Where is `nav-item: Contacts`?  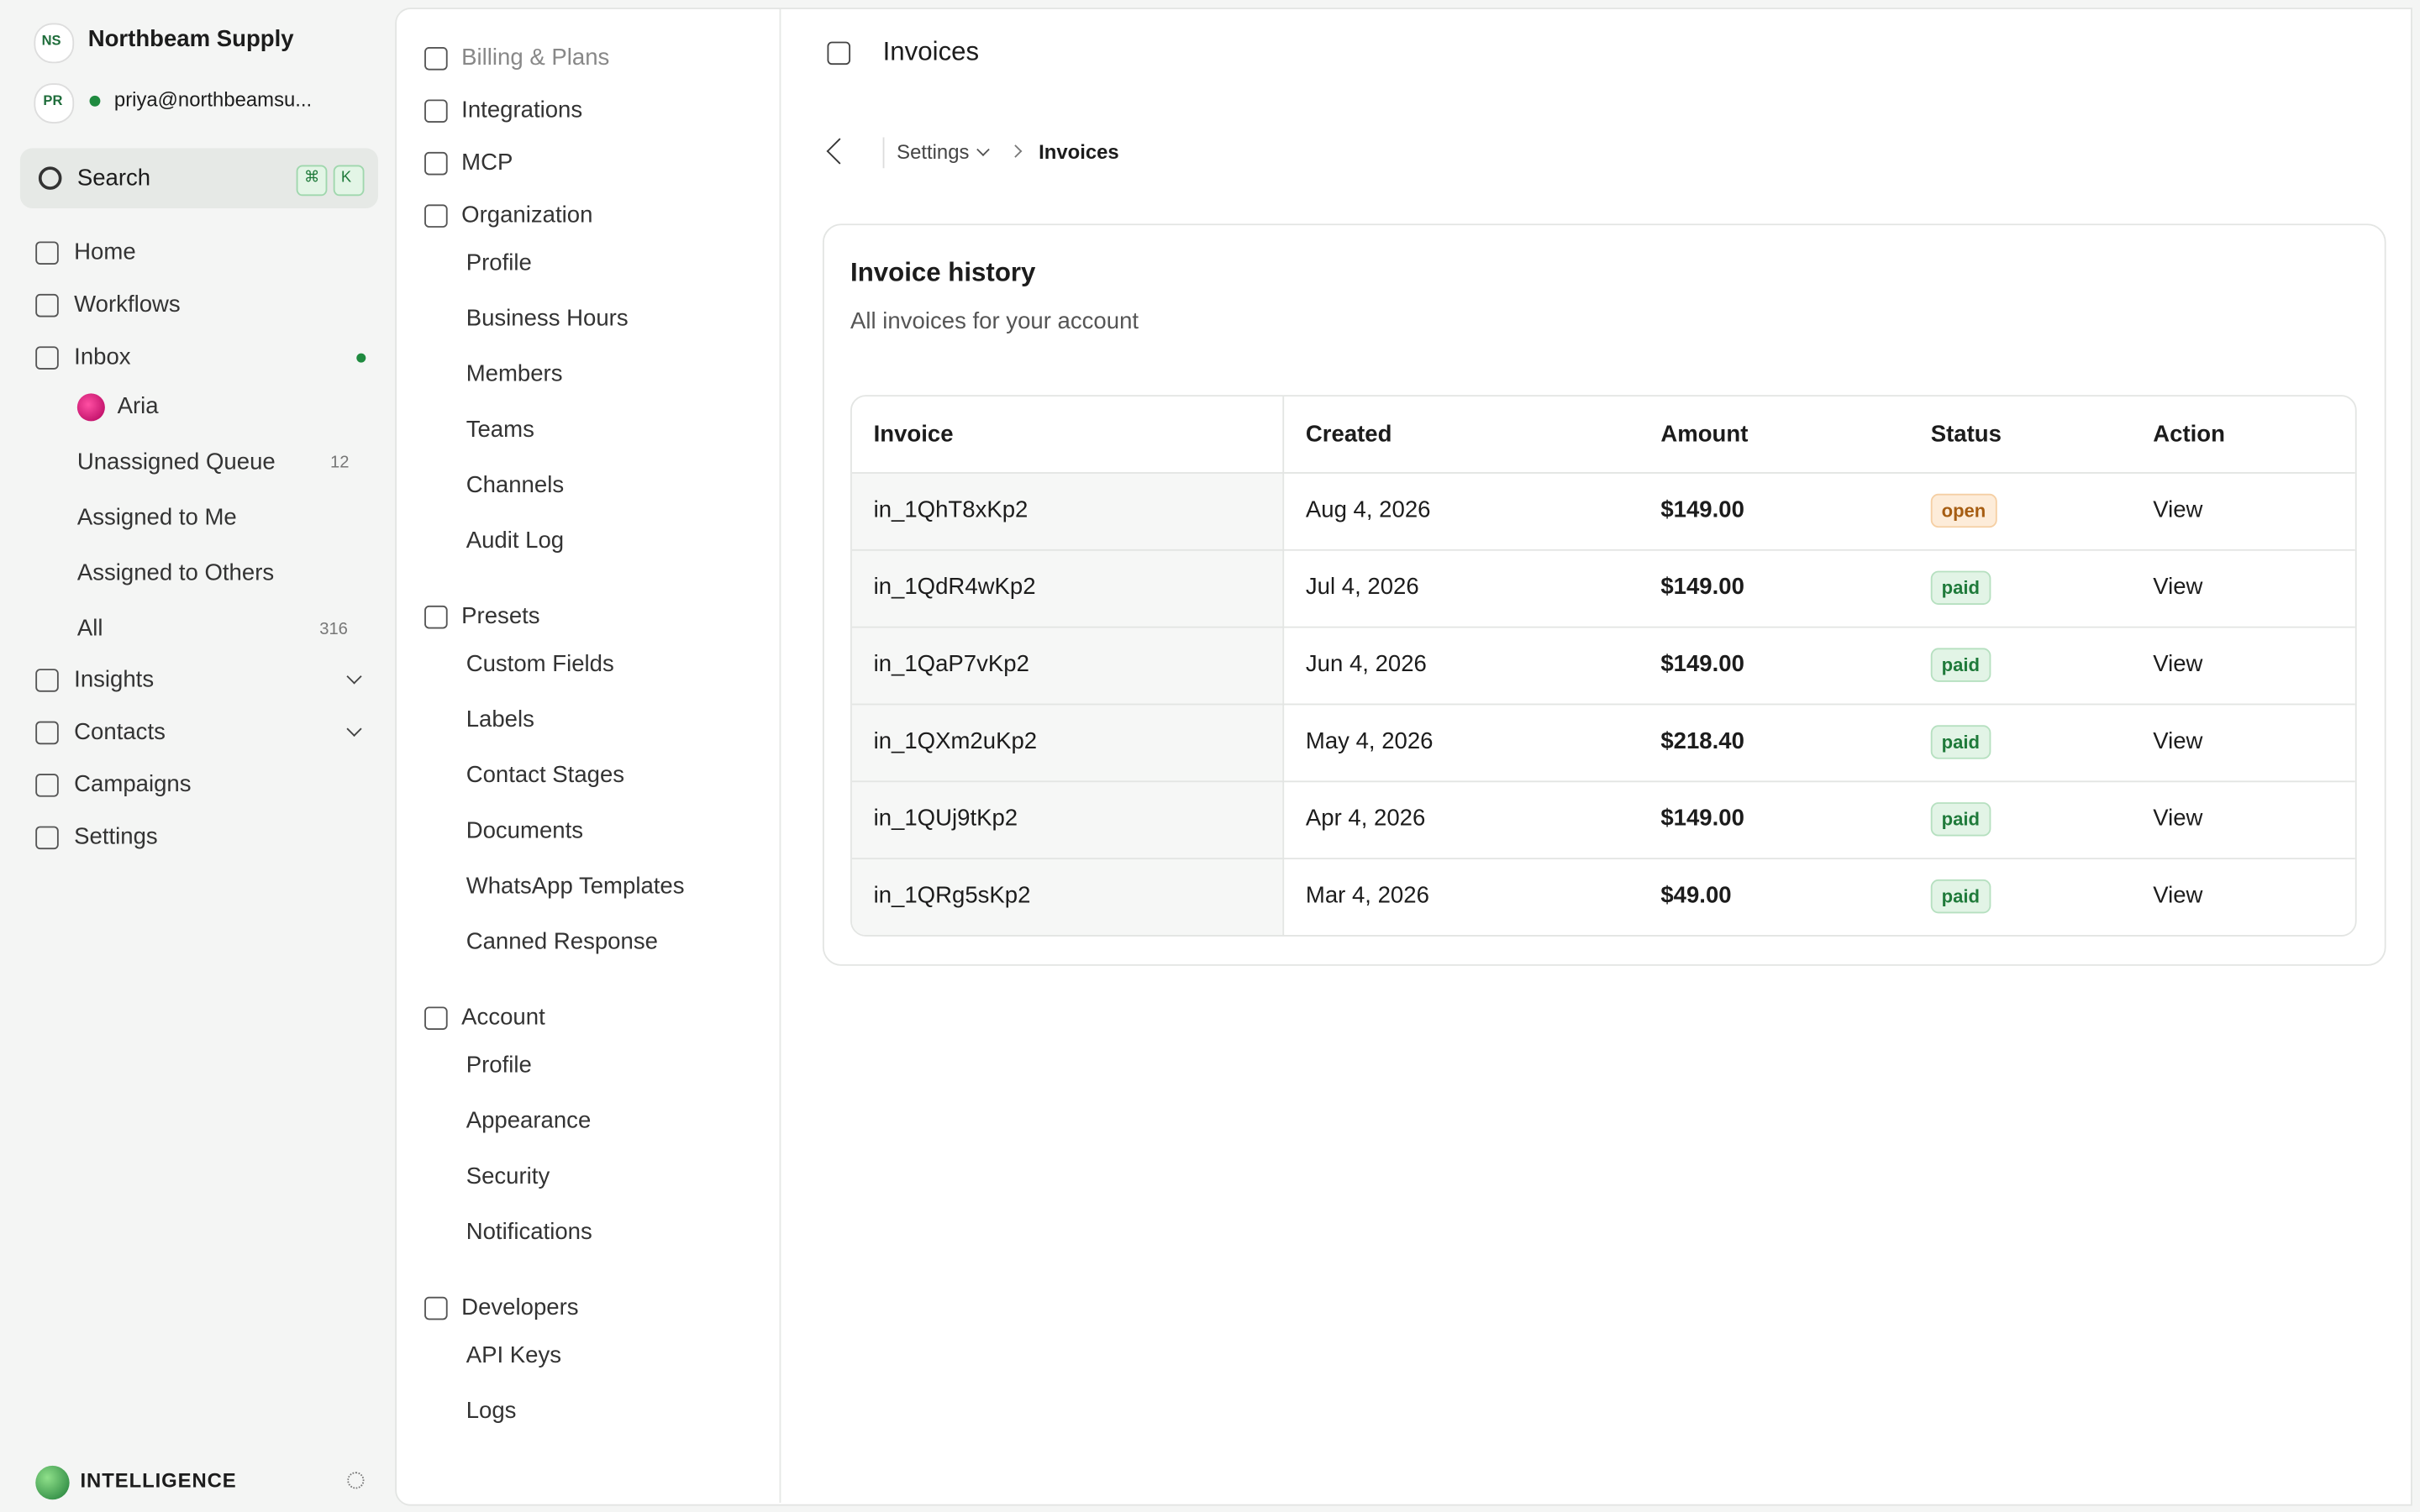 nav-item: Contacts is located at coordinates (120, 732).